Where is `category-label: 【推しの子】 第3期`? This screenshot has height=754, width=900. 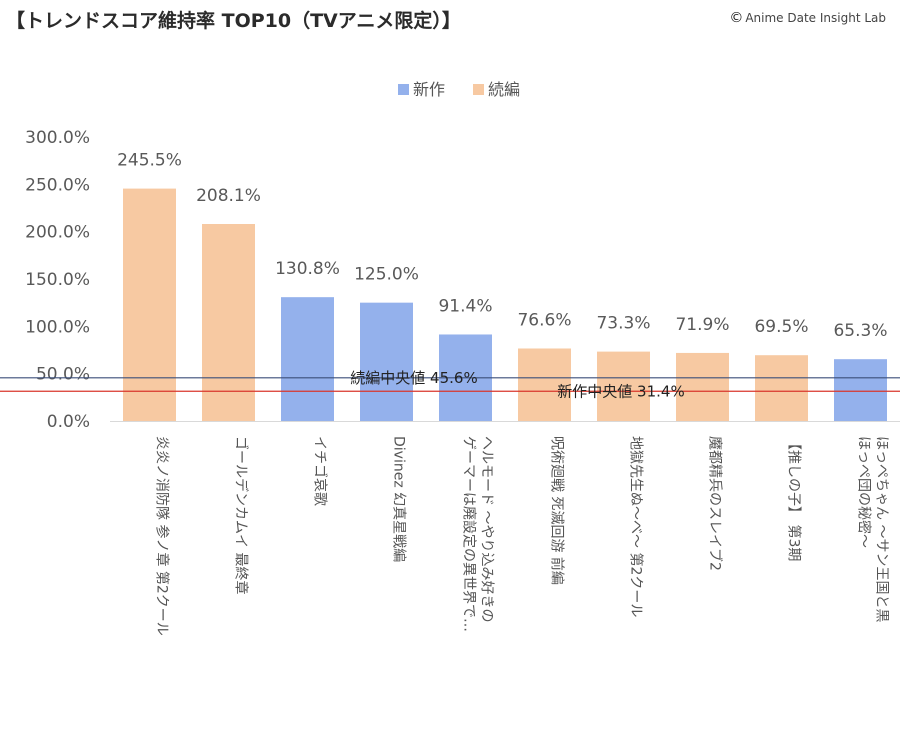 category-label: 【推しの子】 第3期 is located at coordinates (794, 498).